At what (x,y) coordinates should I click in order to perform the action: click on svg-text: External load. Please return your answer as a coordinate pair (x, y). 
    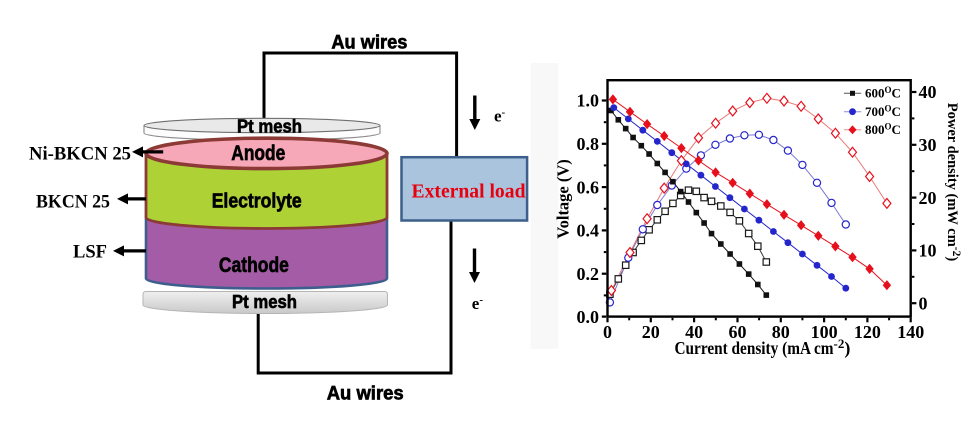
    Looking at the image, I should click on (469, 192).